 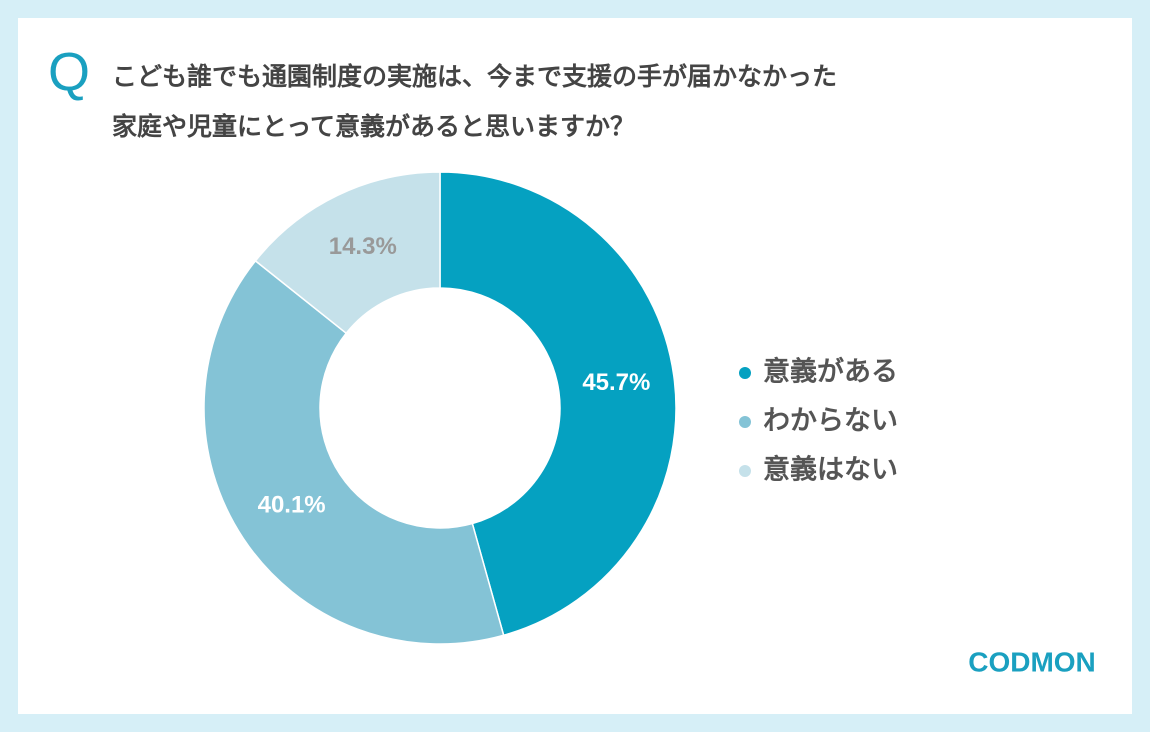 What do you see at coordinates (830, 421) in the screenshot?
I see `legend-label: わからない` at bounding box center [830, 421].